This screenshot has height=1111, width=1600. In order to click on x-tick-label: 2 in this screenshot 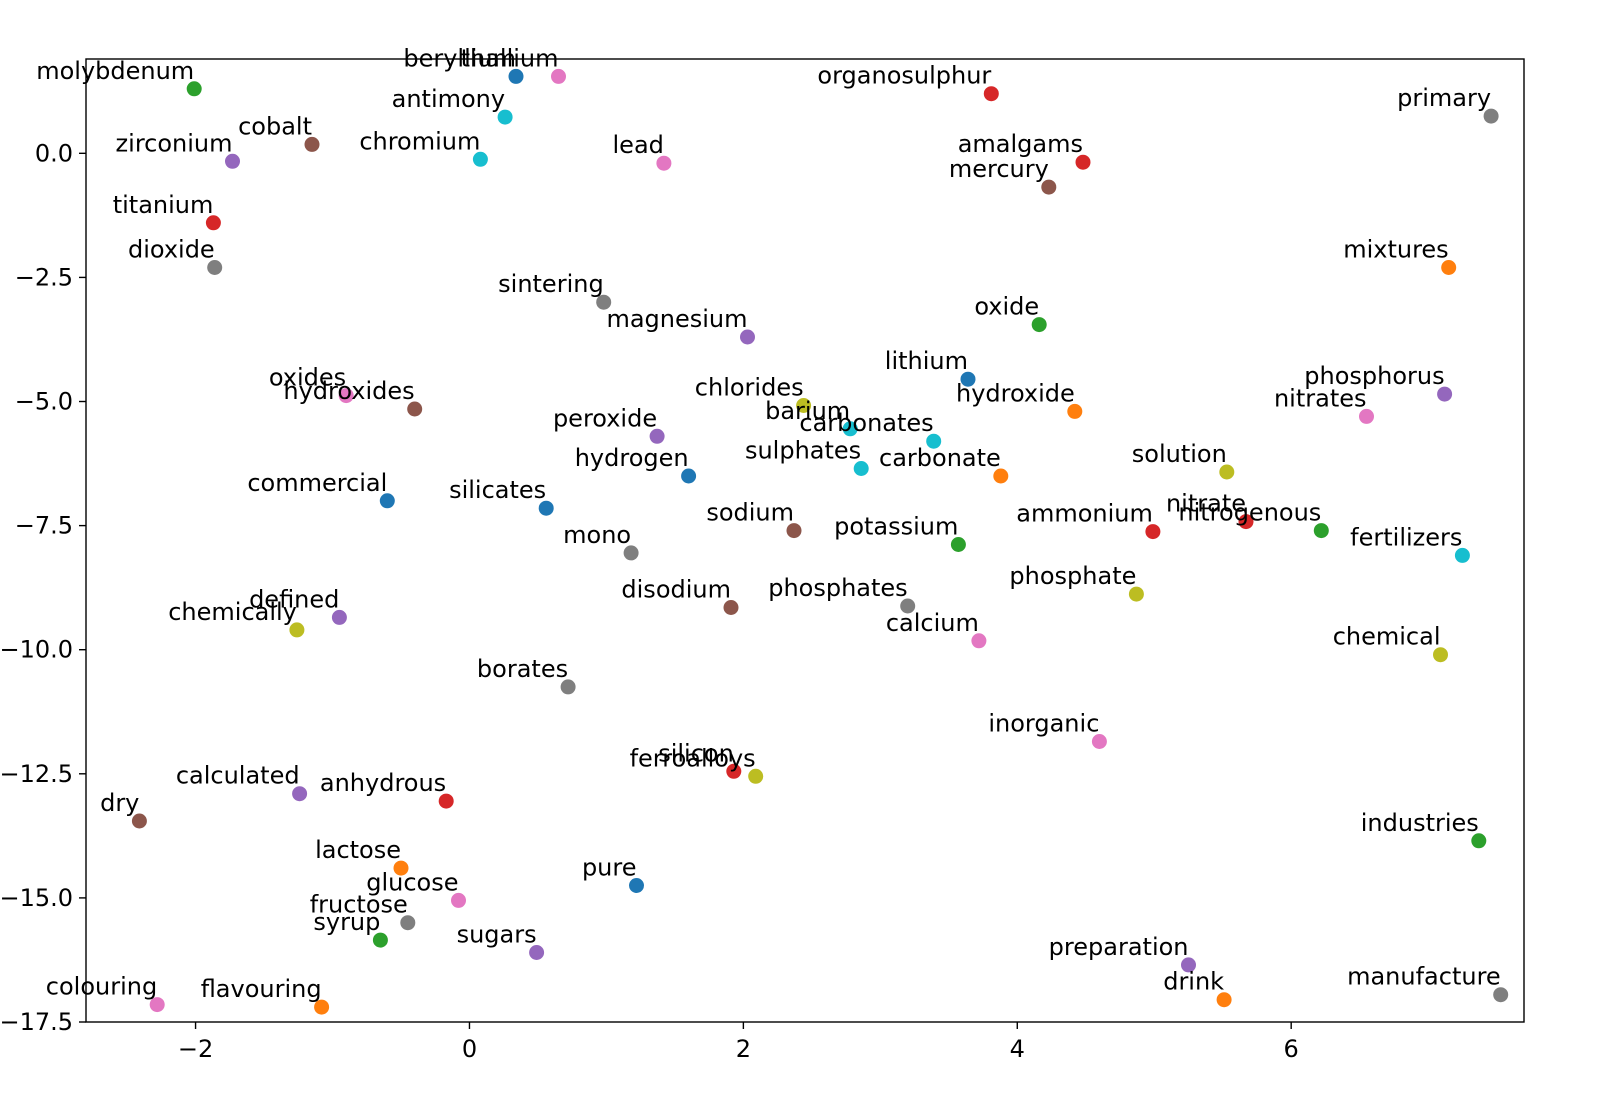, I will do `click(743, 1049)`.